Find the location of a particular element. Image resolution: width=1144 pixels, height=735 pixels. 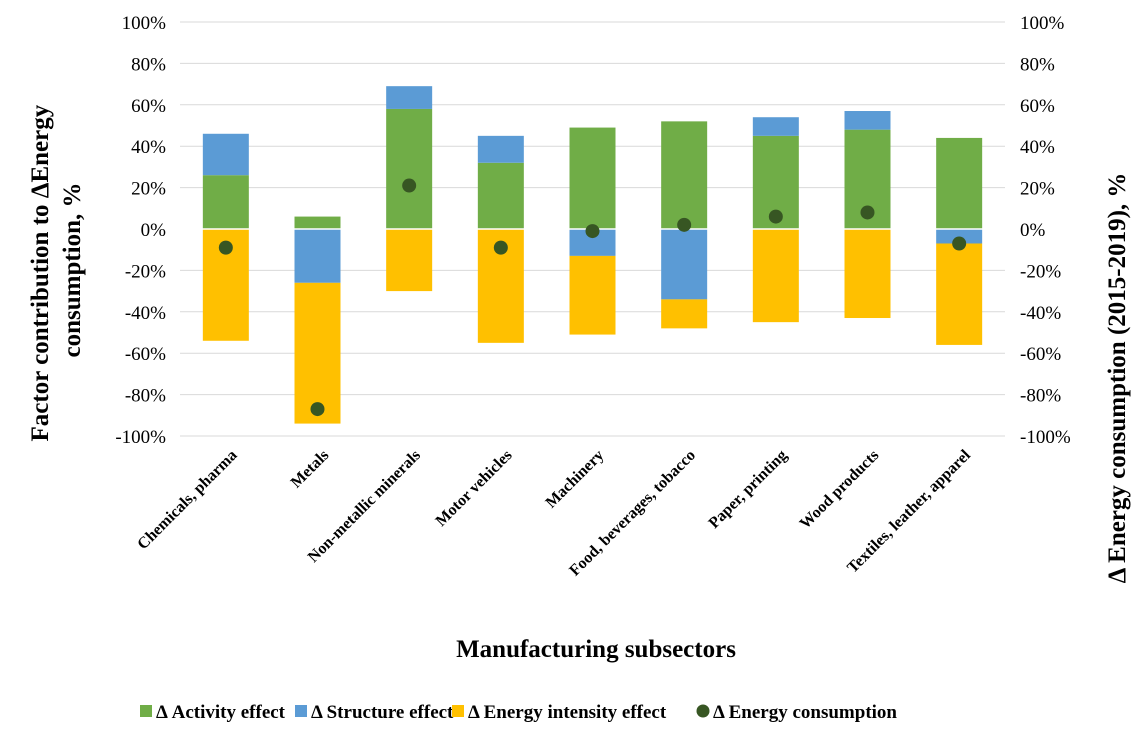

y-tick-label: -40% is located at coordinates (145, 313).